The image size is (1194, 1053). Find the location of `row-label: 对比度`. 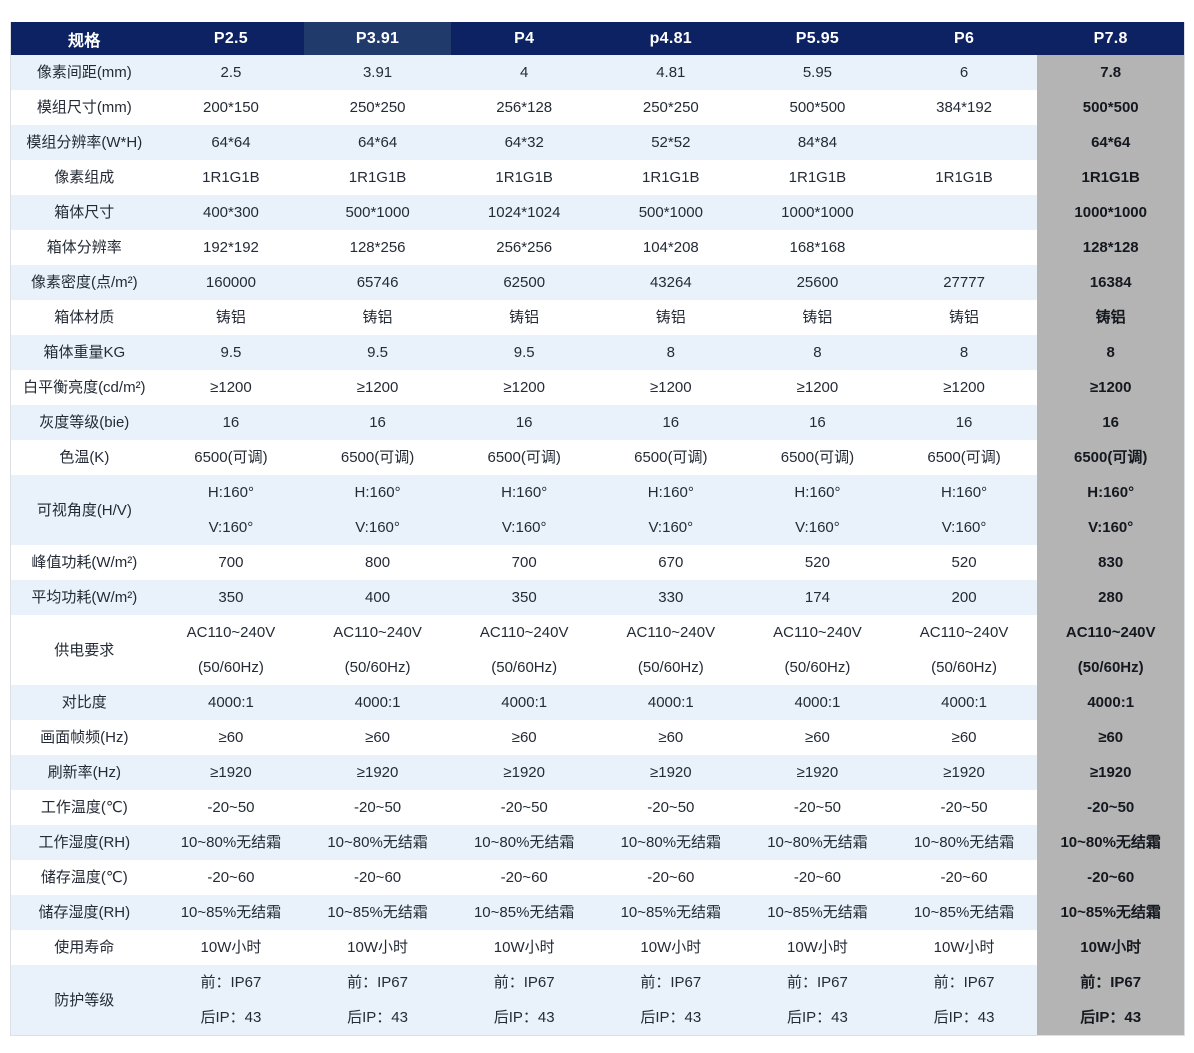

row-label: 对比度 is located at coordinates (84, 702).